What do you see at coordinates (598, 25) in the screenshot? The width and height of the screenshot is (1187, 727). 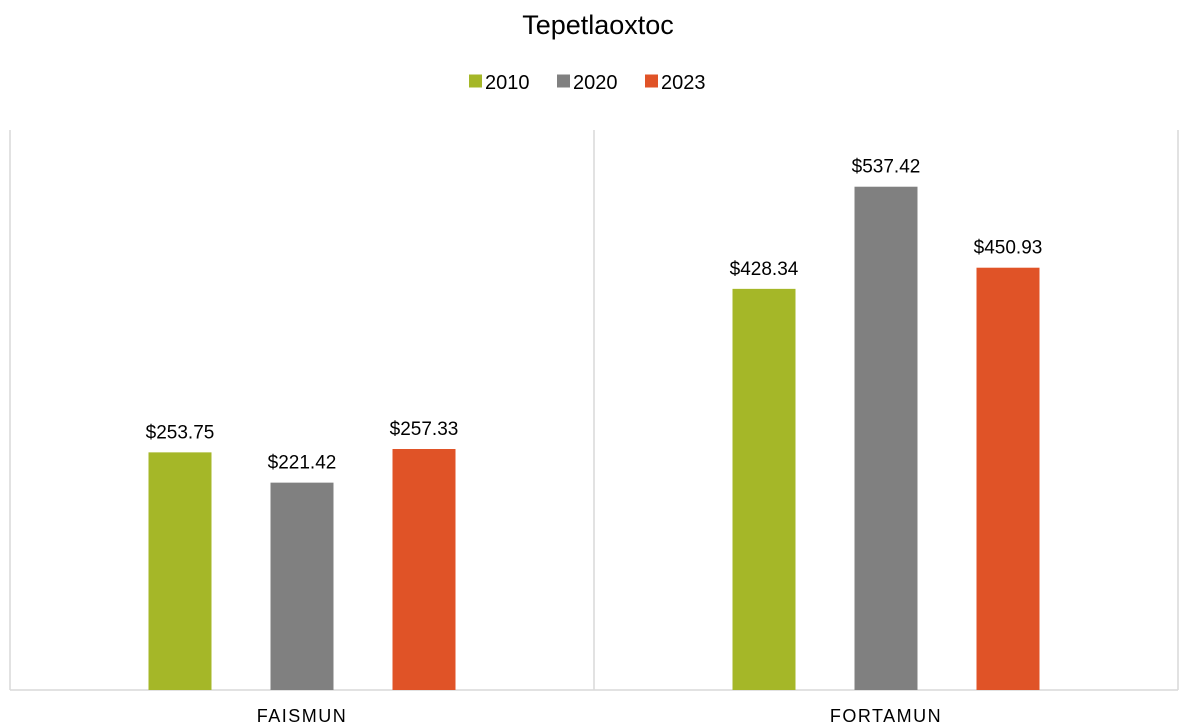 I see `chart-title: Tepetlaoxtoc` at bounding box center [598, 25].